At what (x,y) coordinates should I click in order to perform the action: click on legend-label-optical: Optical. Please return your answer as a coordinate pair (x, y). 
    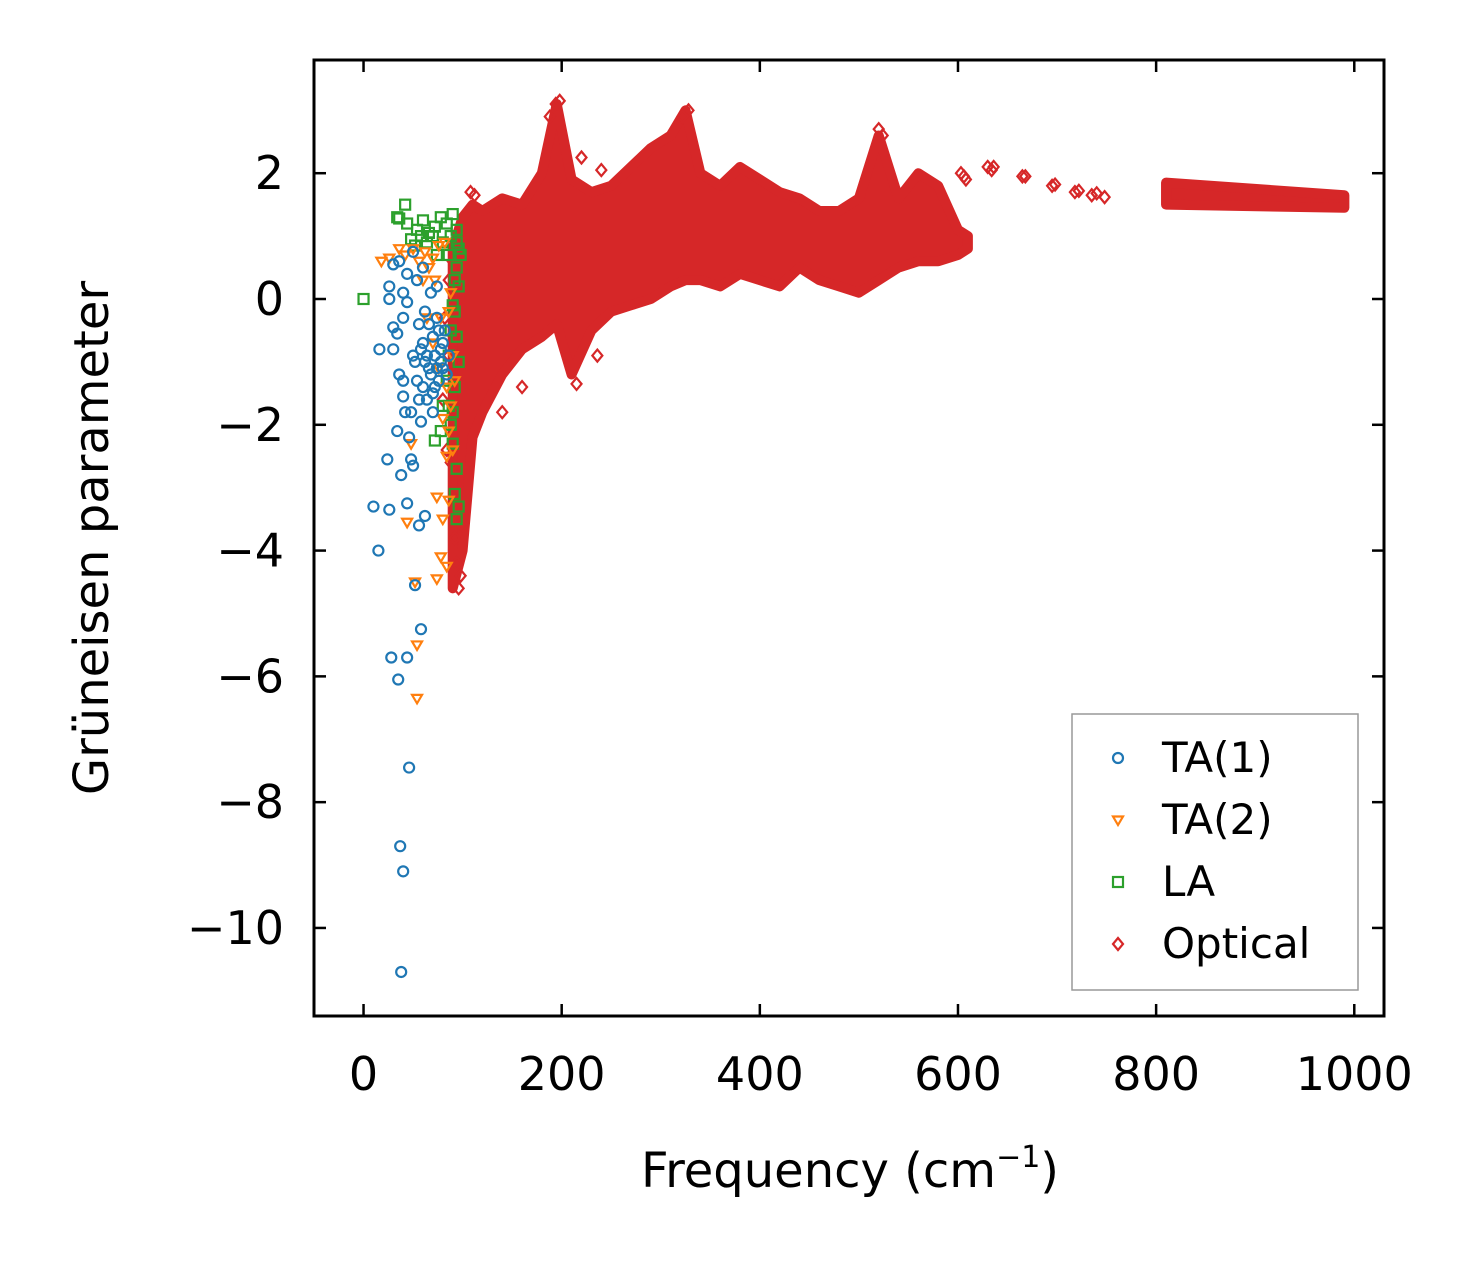
    Looking at the image, I should click on (1236, 943).